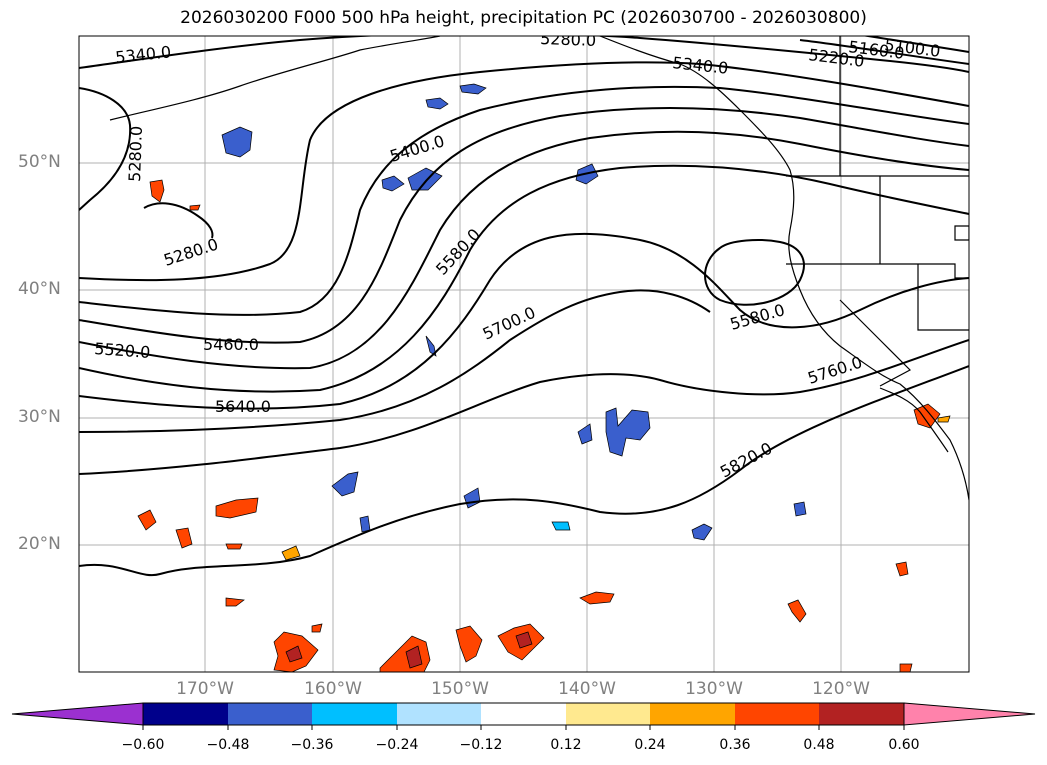 The image size is (1047, 765). Describe the element at coordinates (566, 745) in the screenshot. I see `colorbar-tick-label: 0.12` at that location.